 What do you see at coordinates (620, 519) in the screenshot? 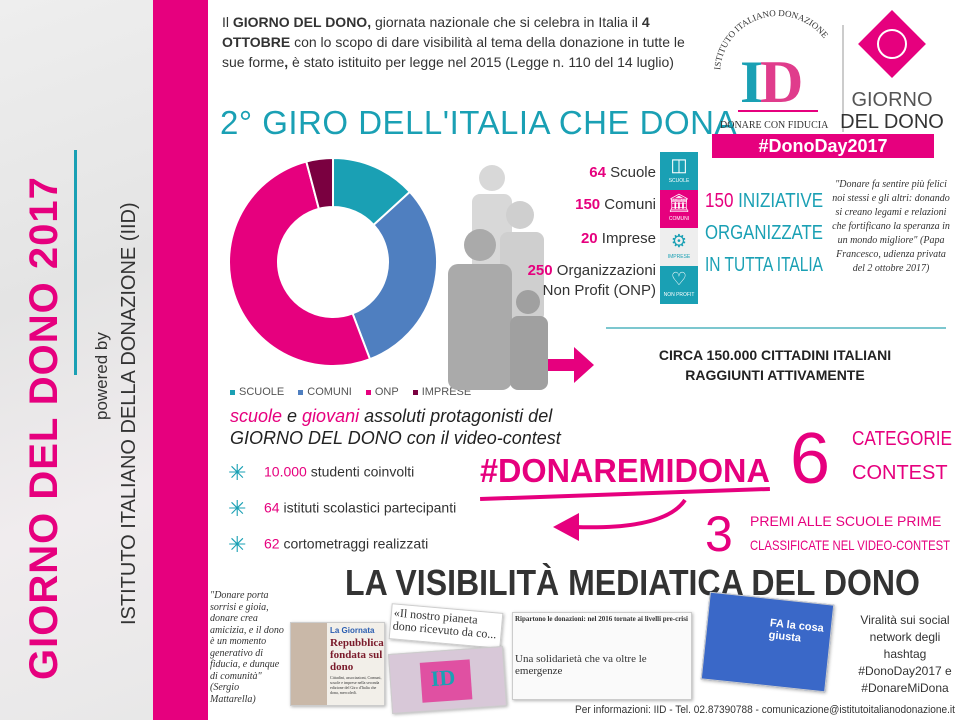
I see `curved-arrow-icon` at bounding box center [620, 519].